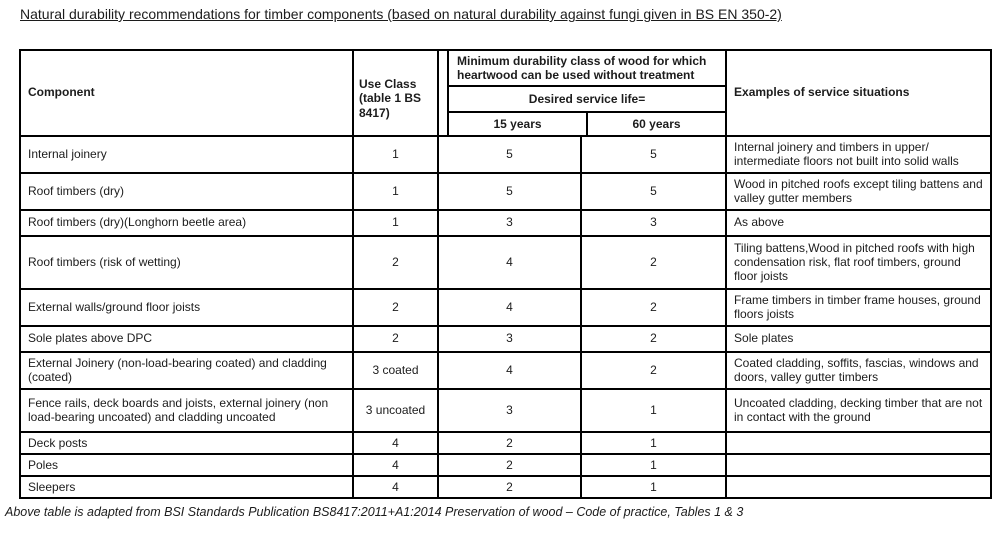  What do you see at coordinates (186, 262) in the screenshot?
I see `component-cell: Roof timbers (risk of wetting)` at bounding box center [186, 262].